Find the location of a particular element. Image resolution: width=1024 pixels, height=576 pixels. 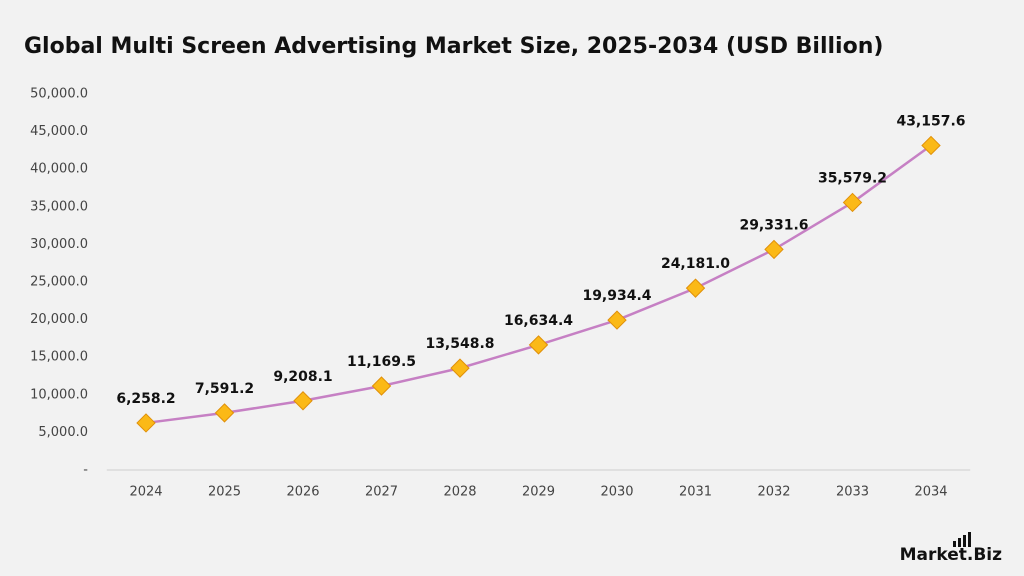

x-tick-label: 2026 is located at coordinates (302, 492).